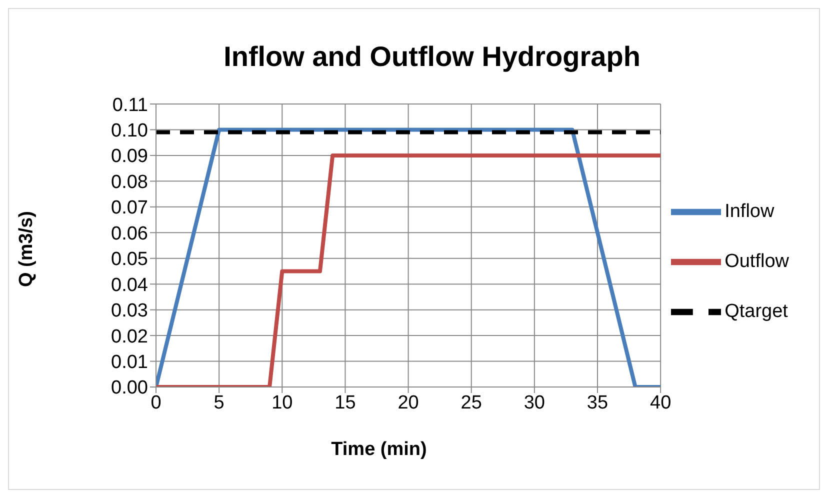 The height and width of the screenshot is (498, 830). What do you see at coordinates (129, 233) in the screenshot?
I see `y-tick-label: 0.06` at bounding box center [129, 233].